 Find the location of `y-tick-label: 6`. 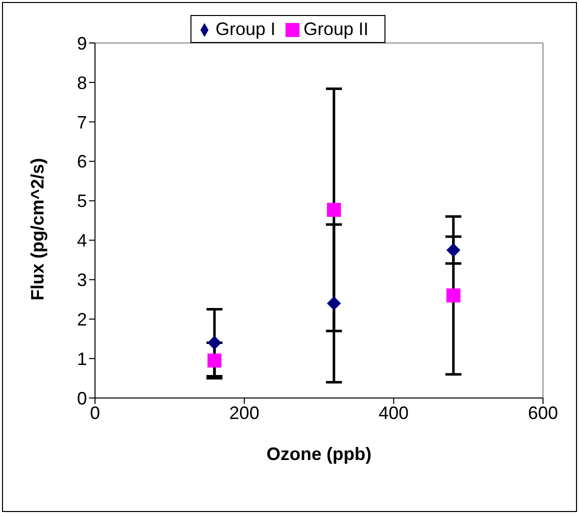

y-tick-label: 6 is located at coordinates (81, 162).